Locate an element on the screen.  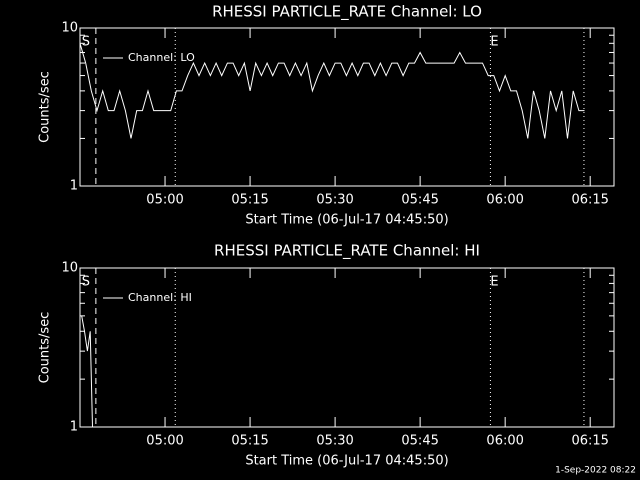
chart-title: RHESSI PARTICLE_RATE Channel: LO is located at coordinates (347, 12).